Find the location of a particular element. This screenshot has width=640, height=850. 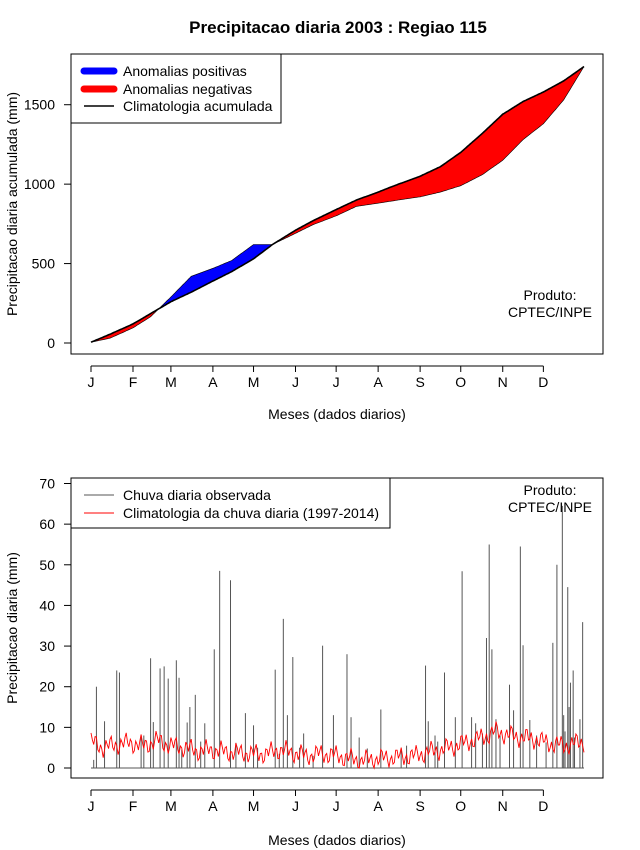

product-label-bottom: Produto: is located at coordinates (550, 490).